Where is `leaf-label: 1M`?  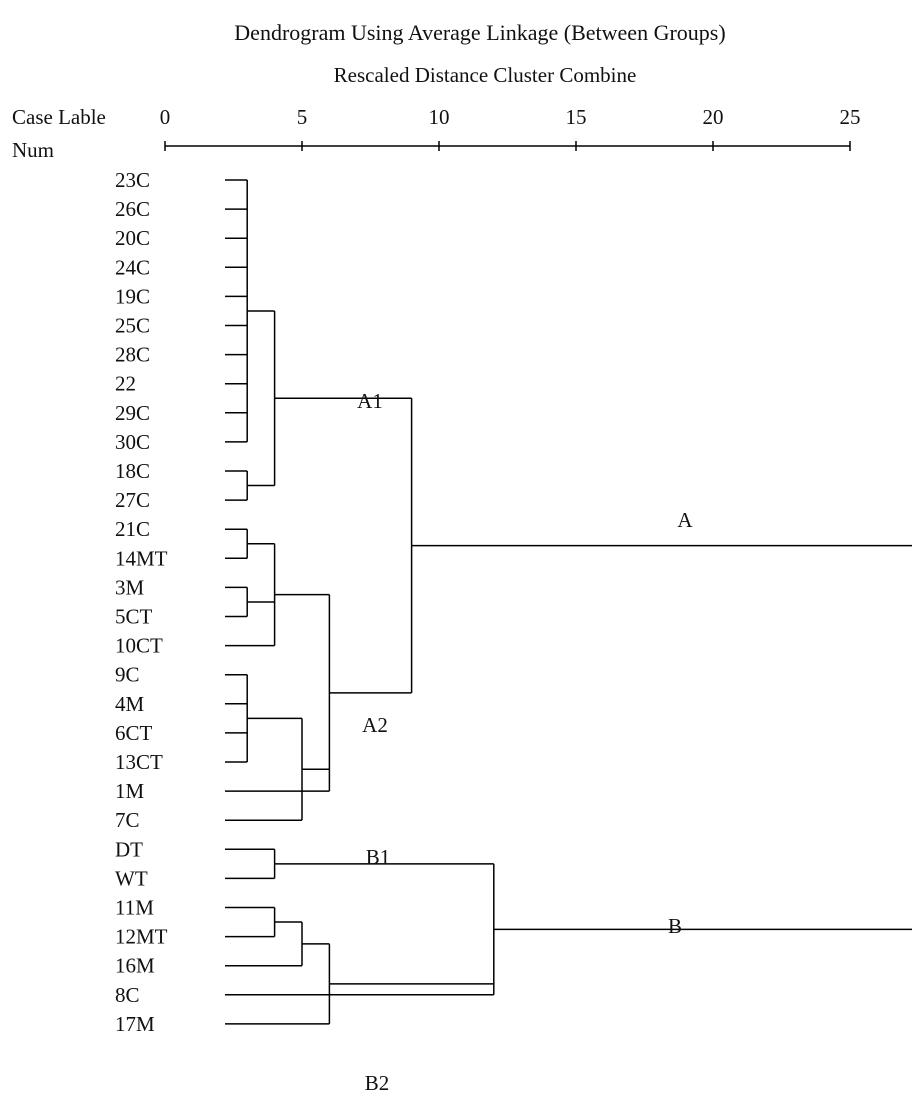
leaf-label: 1M is located at coordinates (130, 791).